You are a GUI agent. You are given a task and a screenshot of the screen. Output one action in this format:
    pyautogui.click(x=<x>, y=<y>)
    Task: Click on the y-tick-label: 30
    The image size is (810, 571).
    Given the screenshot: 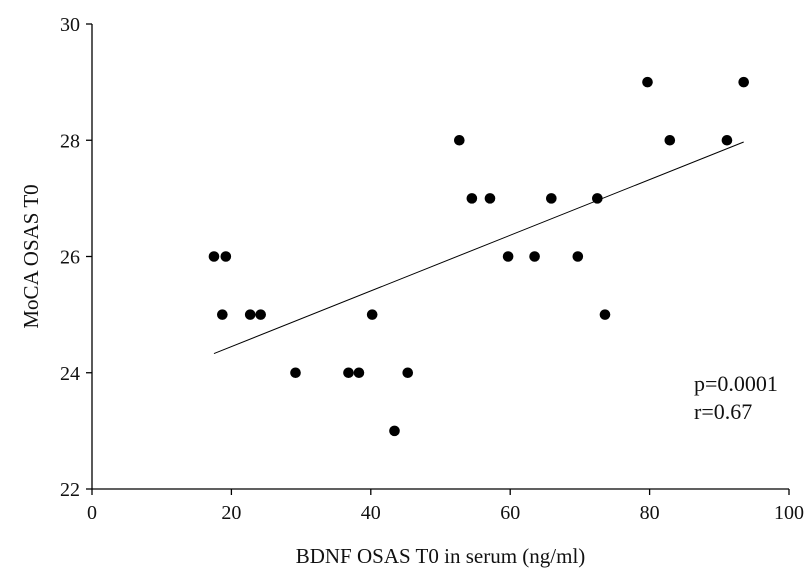 What is the action you would take?
    pyautogui.click(x=70, y=25)
    